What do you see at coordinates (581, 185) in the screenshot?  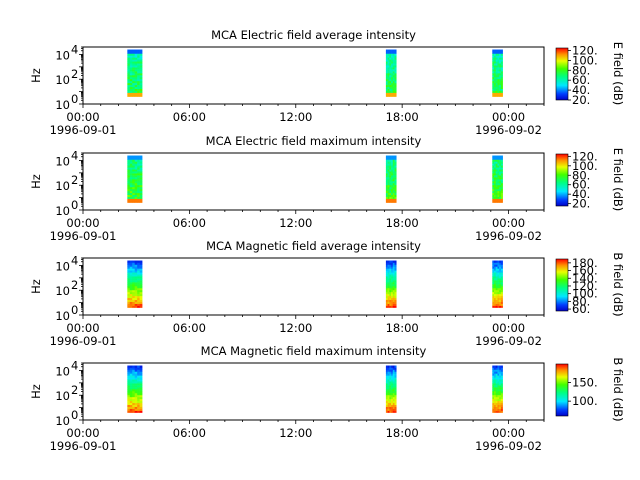 I see `colorbar-tick-label: 60.` at bounding box center [581, 185].